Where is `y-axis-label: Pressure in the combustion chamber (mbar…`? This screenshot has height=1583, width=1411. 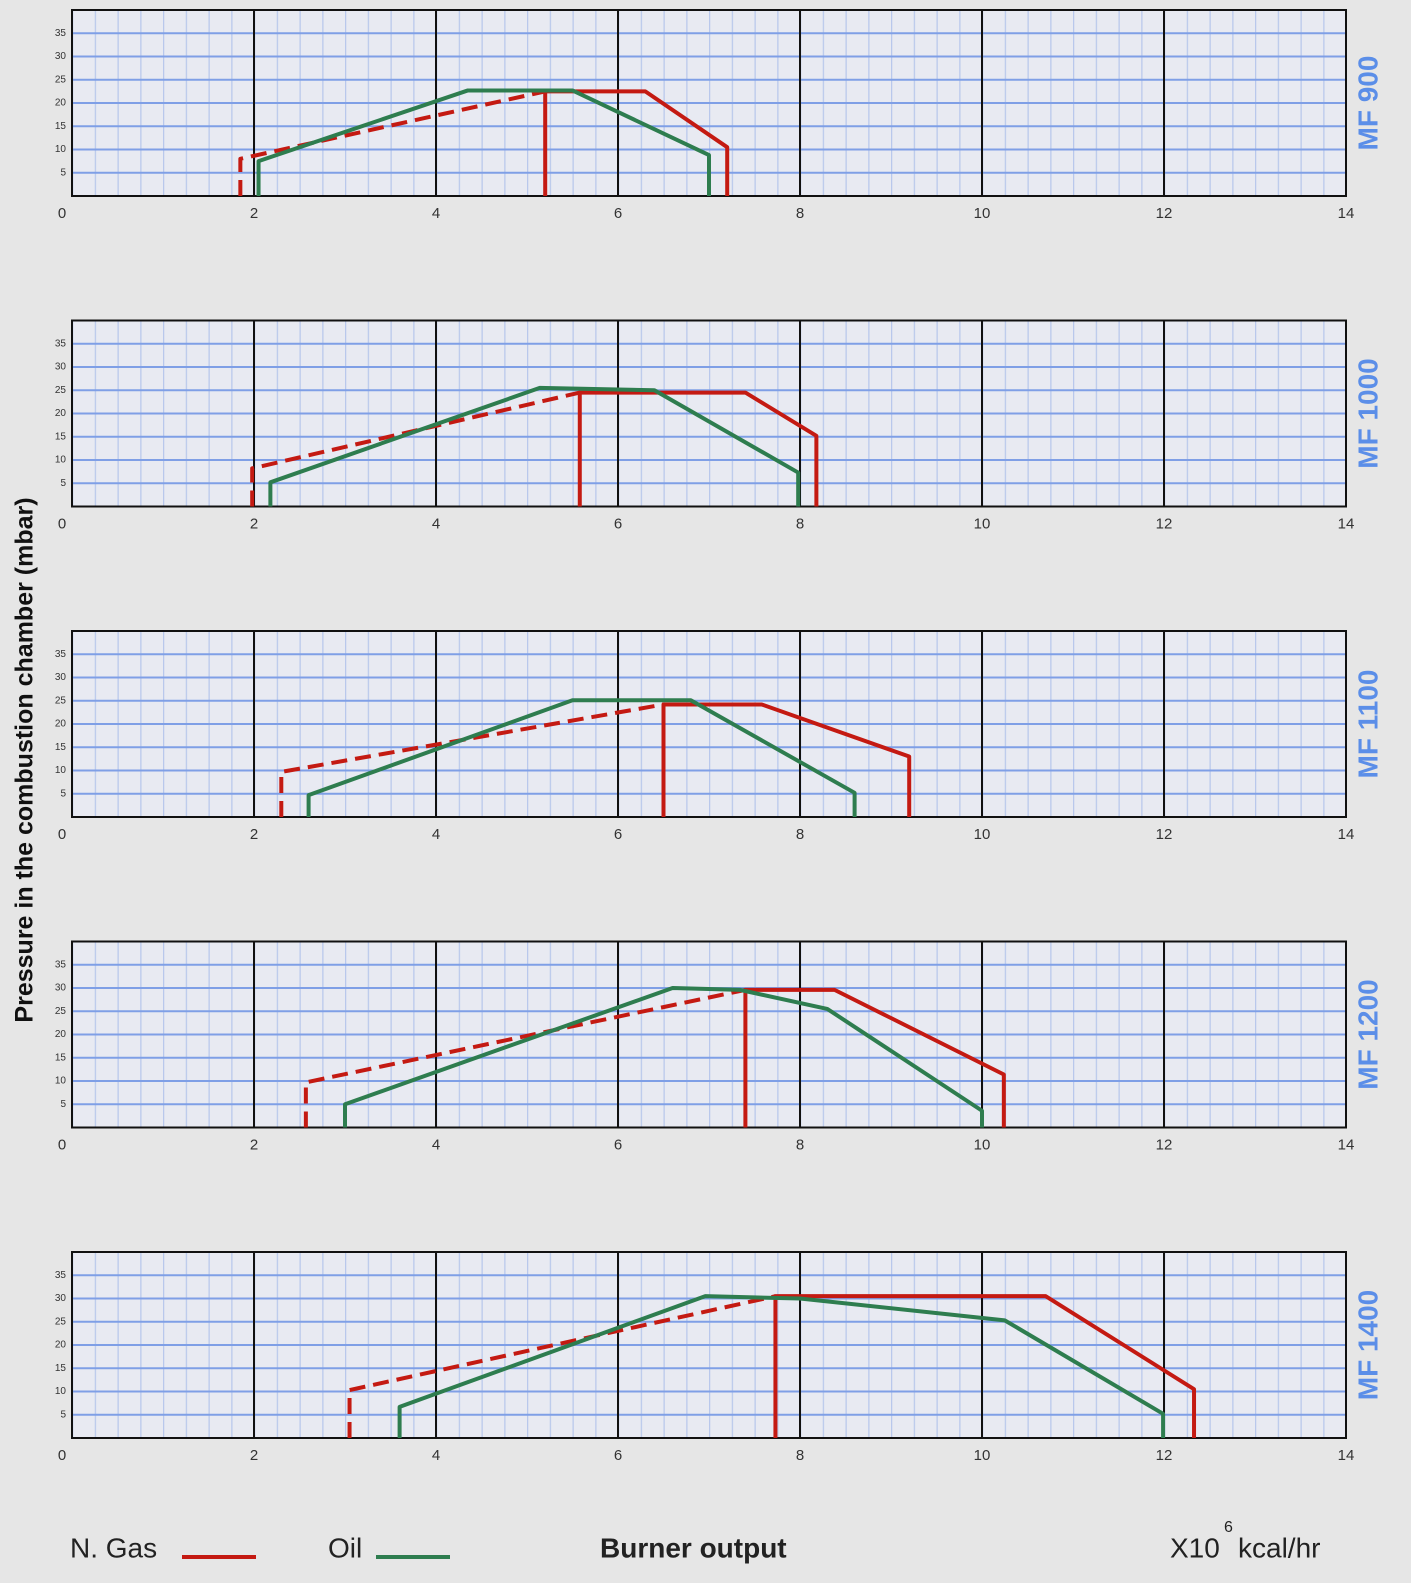 y-axis-label: Pressure in the combustion chamber (mbar… is located at coordinates (25, 759).